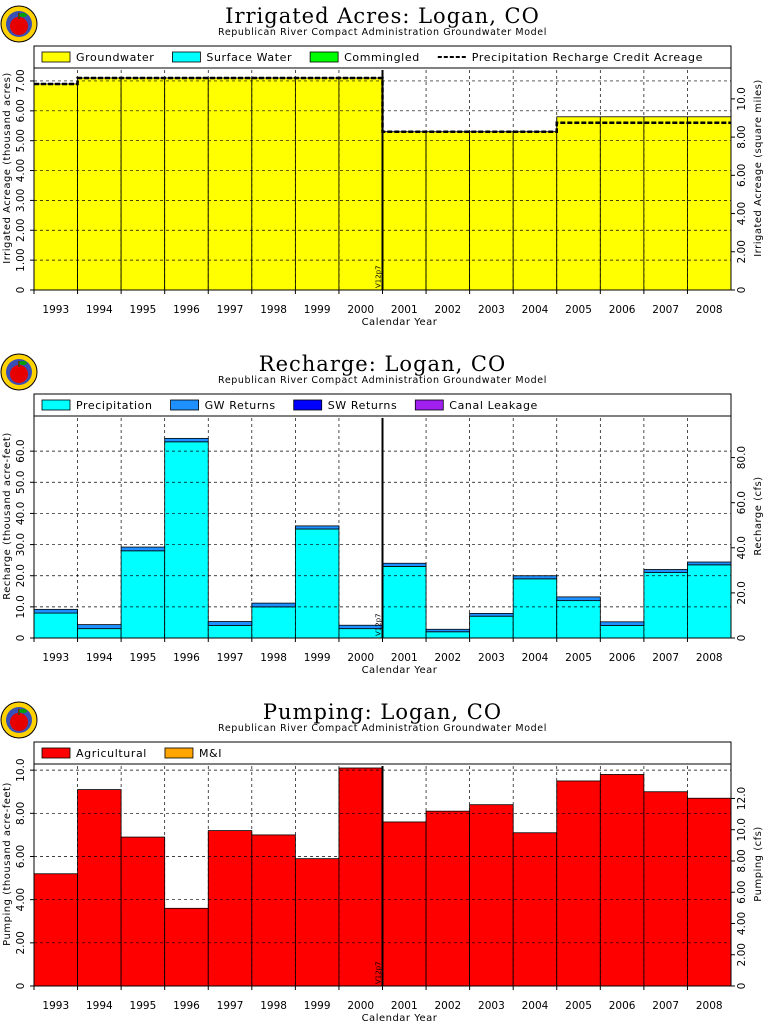 The height and width of the screenshot is (1036, 768). What do you see at coordinates (21, 170) in the screenshot?
I see `y-tick-label-left: 4.00` at bounding box center [21, 170].